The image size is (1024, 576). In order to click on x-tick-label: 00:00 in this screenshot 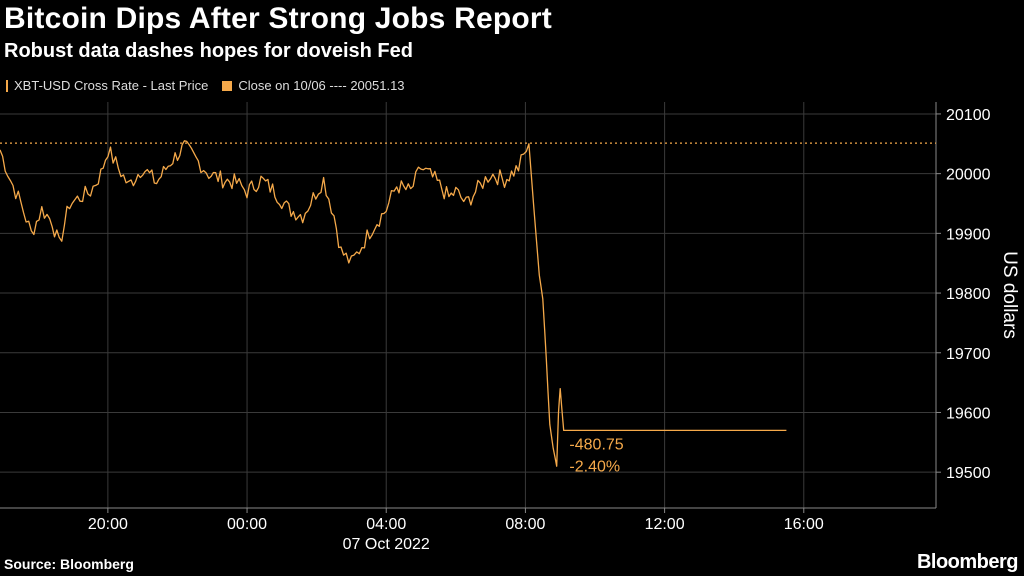, I will do `click(247, 524)`.